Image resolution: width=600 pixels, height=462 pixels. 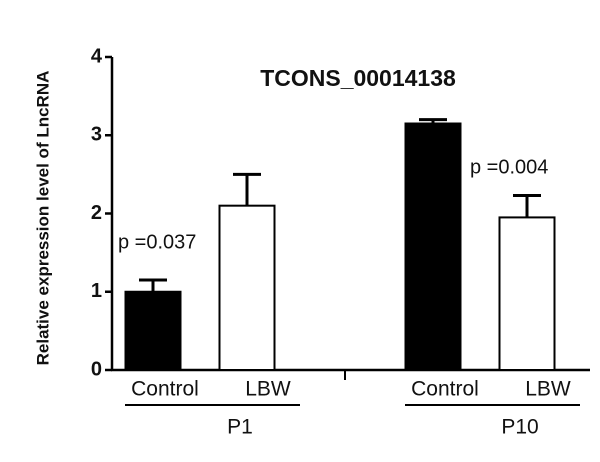 I want to click on x-category-label: P1, so click(x=240, y=427).